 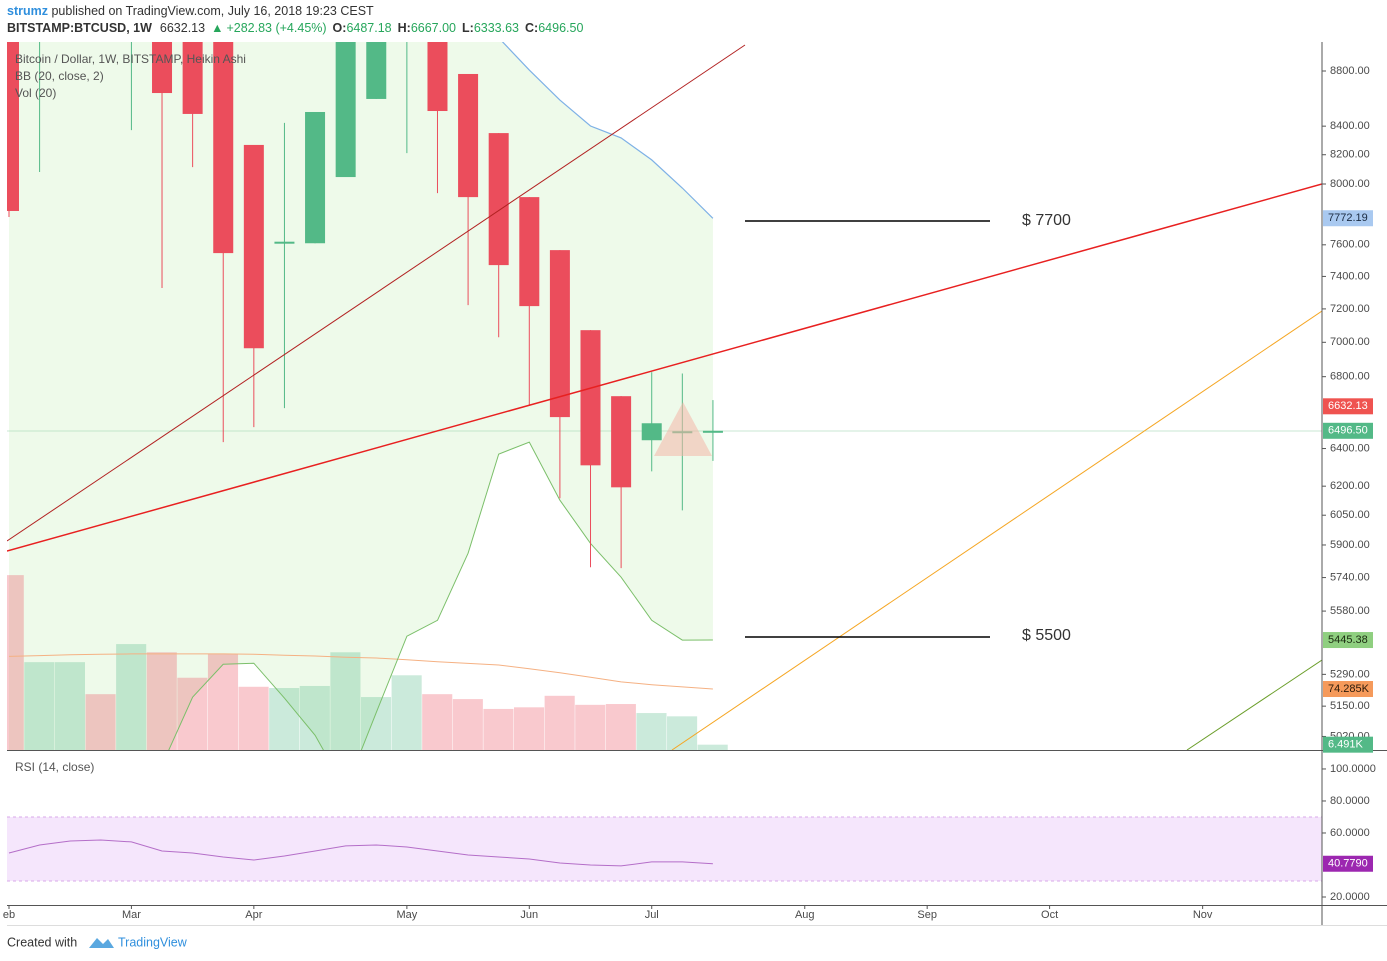 What do you see at coordinates (9, 915) in the screenshot?
I see `x-tick-label: eb` at bounding box center [9, 915].